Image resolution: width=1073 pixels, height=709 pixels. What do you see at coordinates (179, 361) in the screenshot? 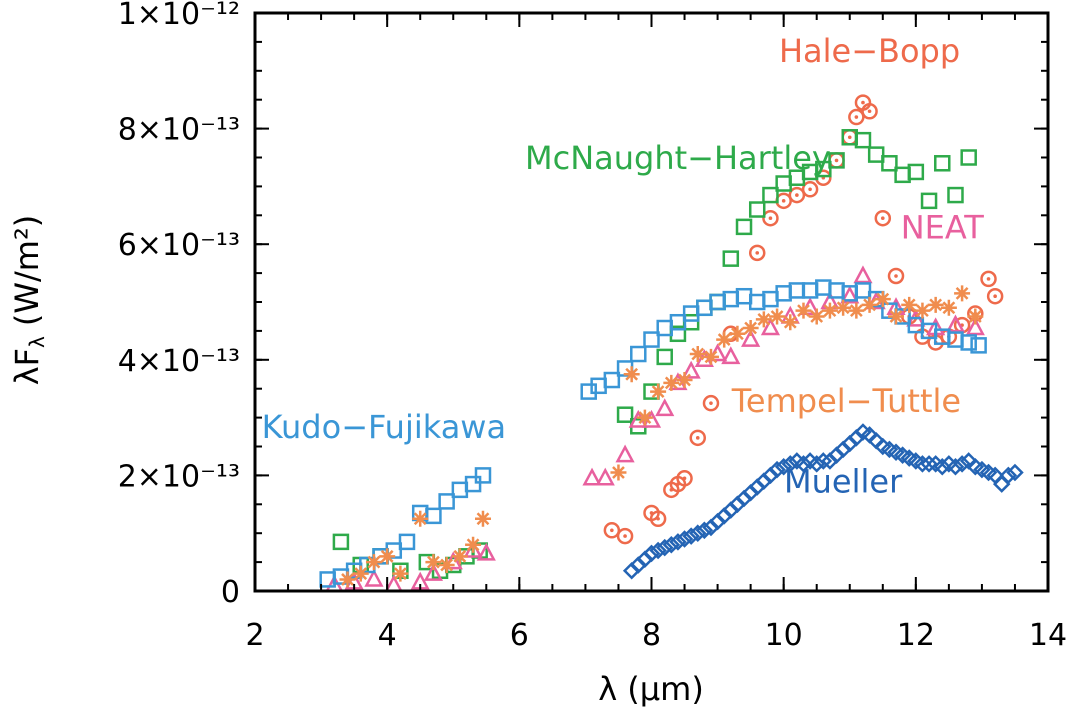
I see `y-tick-label: 4×10⁻¹³` at bounding box center [179, 361].